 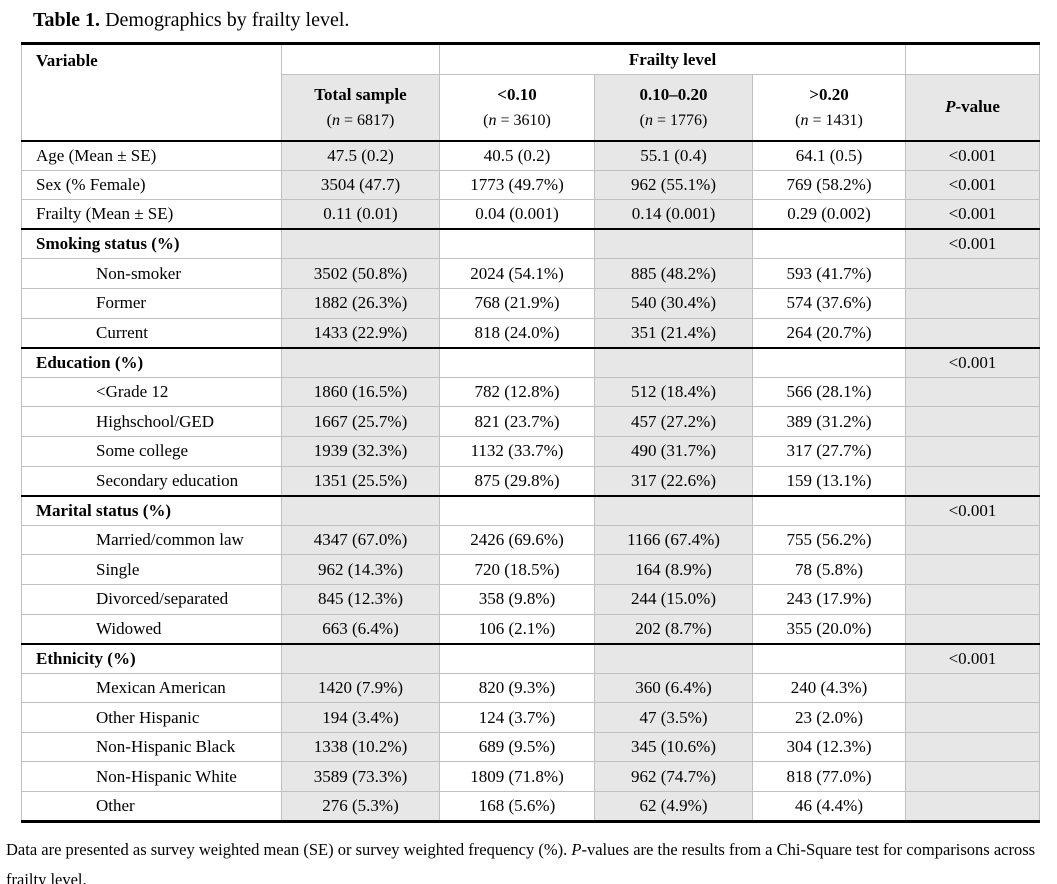 I want to click on value-cell: 345 (10.6%), so click(x=673, y=746).